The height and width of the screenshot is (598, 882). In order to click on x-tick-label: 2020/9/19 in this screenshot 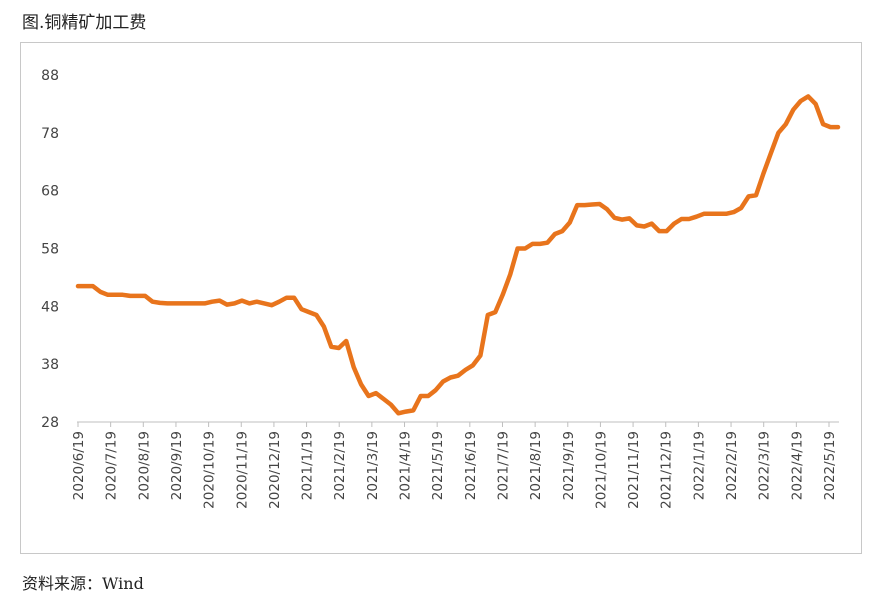, I will do `click(177, 465)`.